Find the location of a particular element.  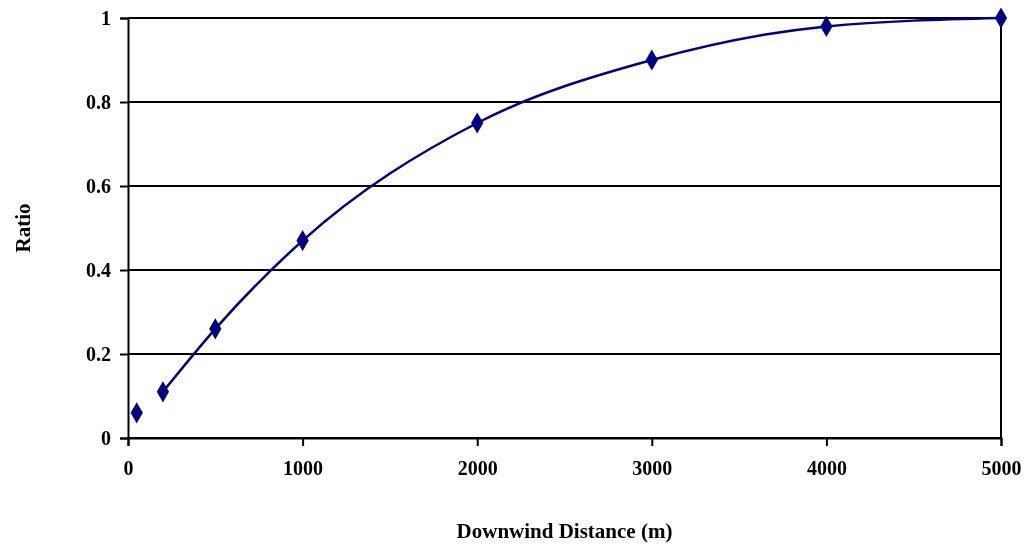

y-tick-label: 0.6 is located at coordinates (98, 185).